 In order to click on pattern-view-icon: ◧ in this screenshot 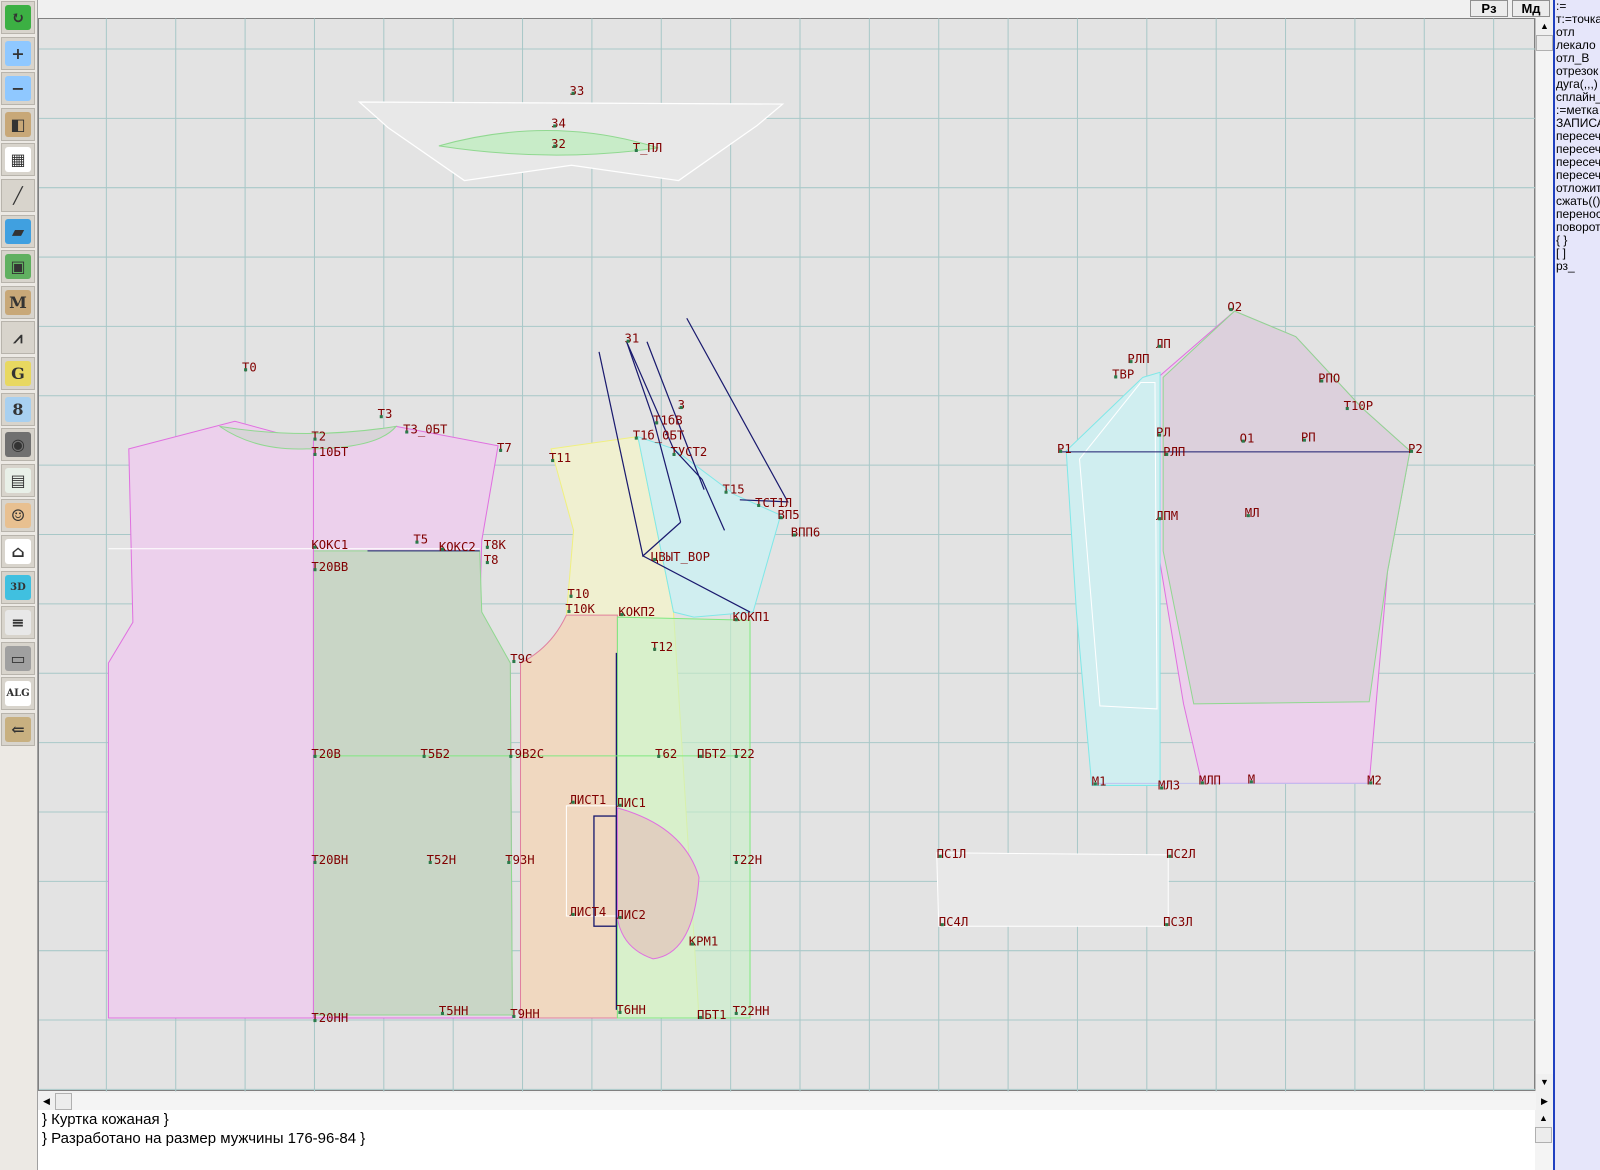, I will do `click(18, 124)`.